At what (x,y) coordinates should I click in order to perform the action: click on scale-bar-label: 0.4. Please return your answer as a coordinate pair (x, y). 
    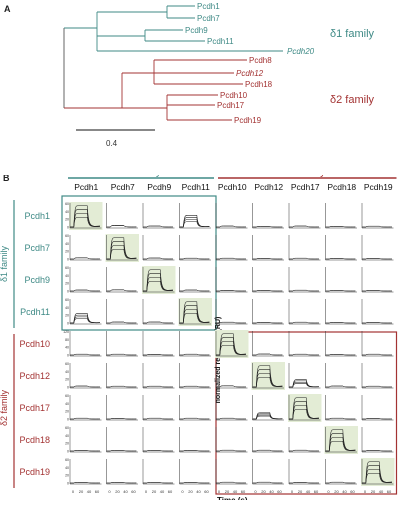
    Looking at the image, I should click on (112, 143).